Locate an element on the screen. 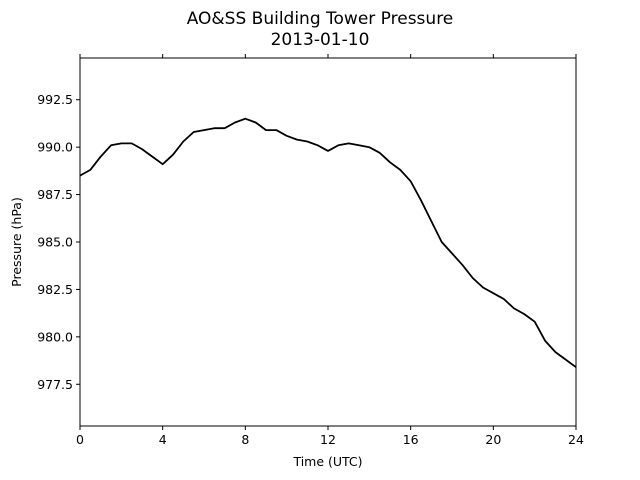 The width and height of the screenshot is (640, 480). y-tick-label: 992.5 is located at coordinates (55, 99).